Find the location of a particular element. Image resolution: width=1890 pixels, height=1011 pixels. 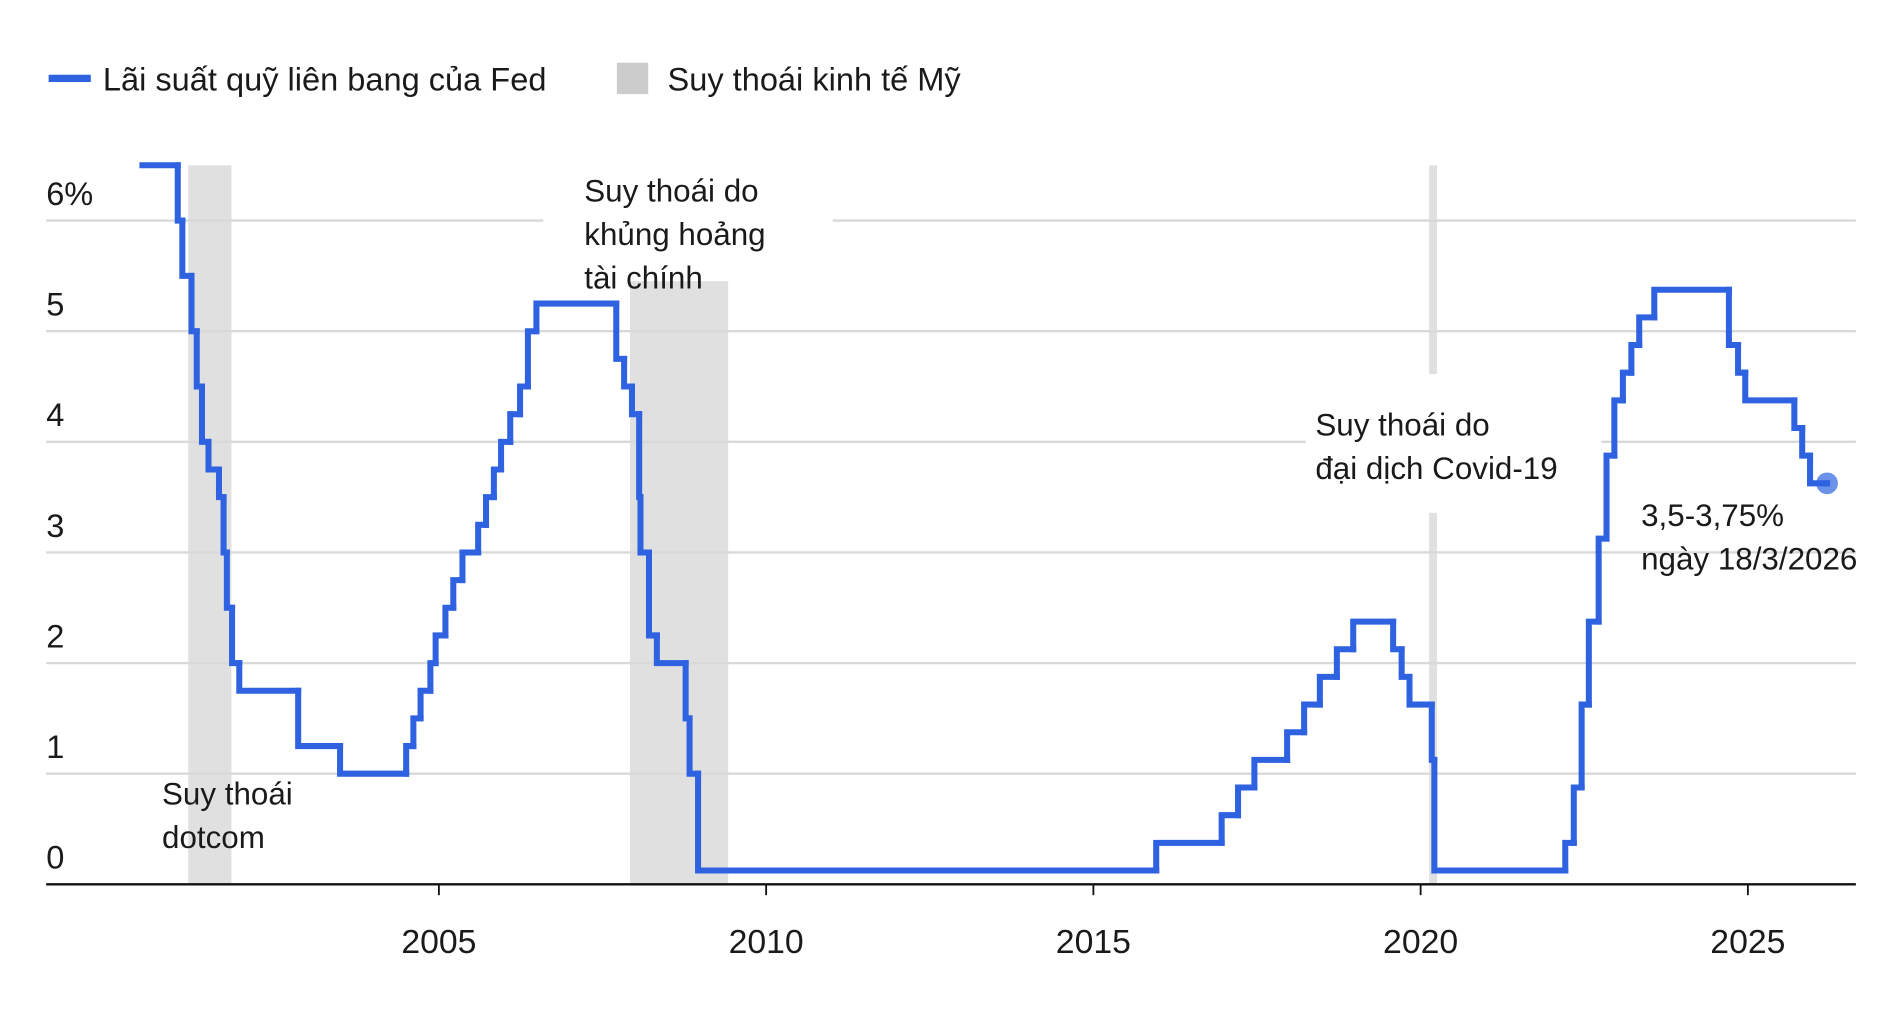

annotation: đại dịch Covid-19 is located at coordinates (1436, 468).